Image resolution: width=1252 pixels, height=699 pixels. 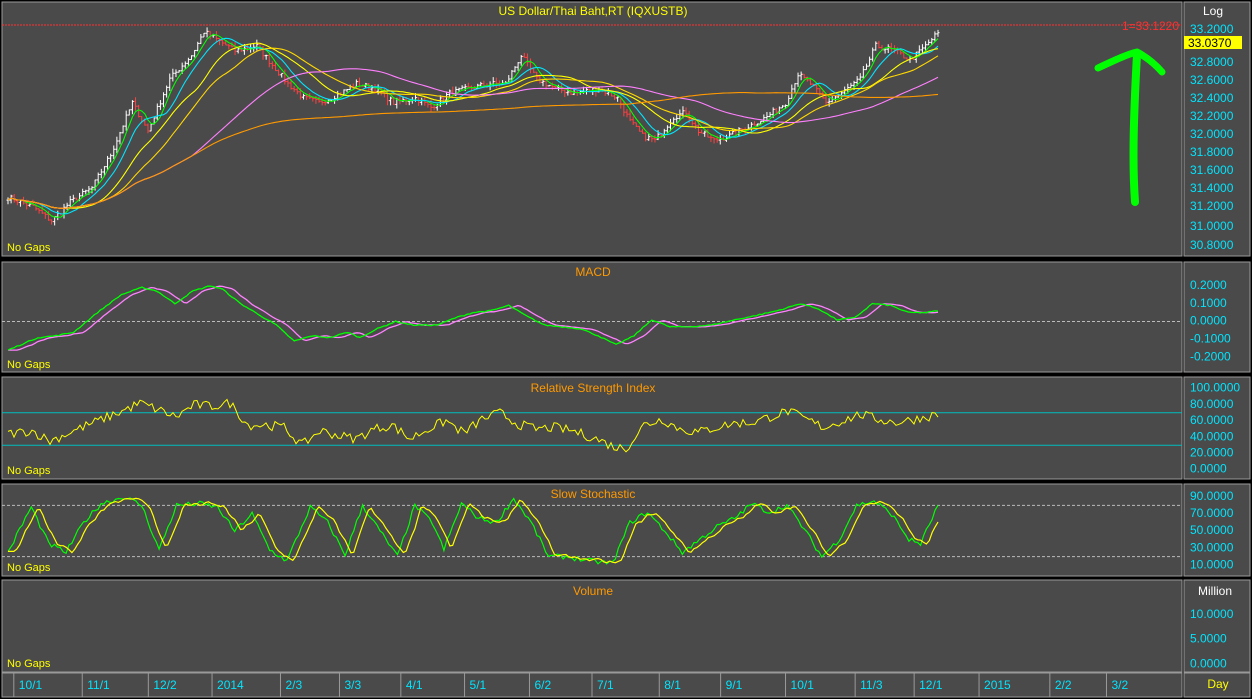 I want to click on stochastic-panel, so click(x=592, y=530).